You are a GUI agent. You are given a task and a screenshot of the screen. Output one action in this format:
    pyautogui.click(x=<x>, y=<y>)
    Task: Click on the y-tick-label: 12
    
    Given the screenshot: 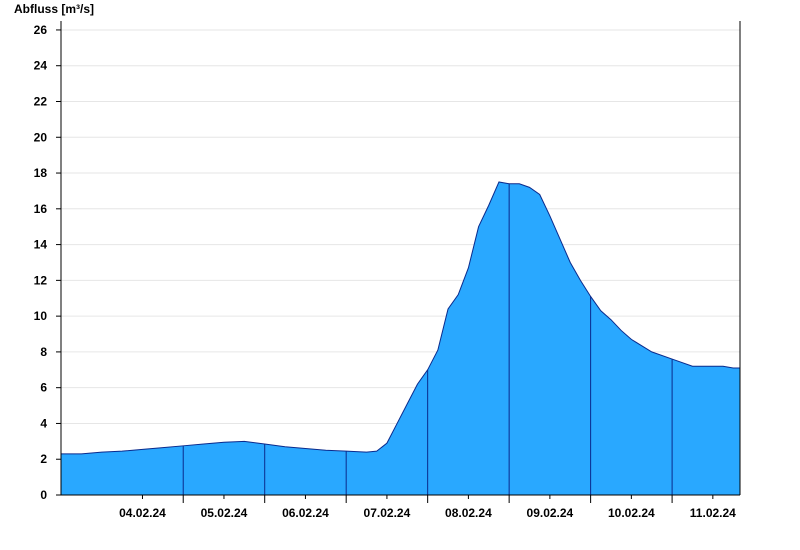 What is the action you would take?
    pyautogui.click(x=41, y=280)
    